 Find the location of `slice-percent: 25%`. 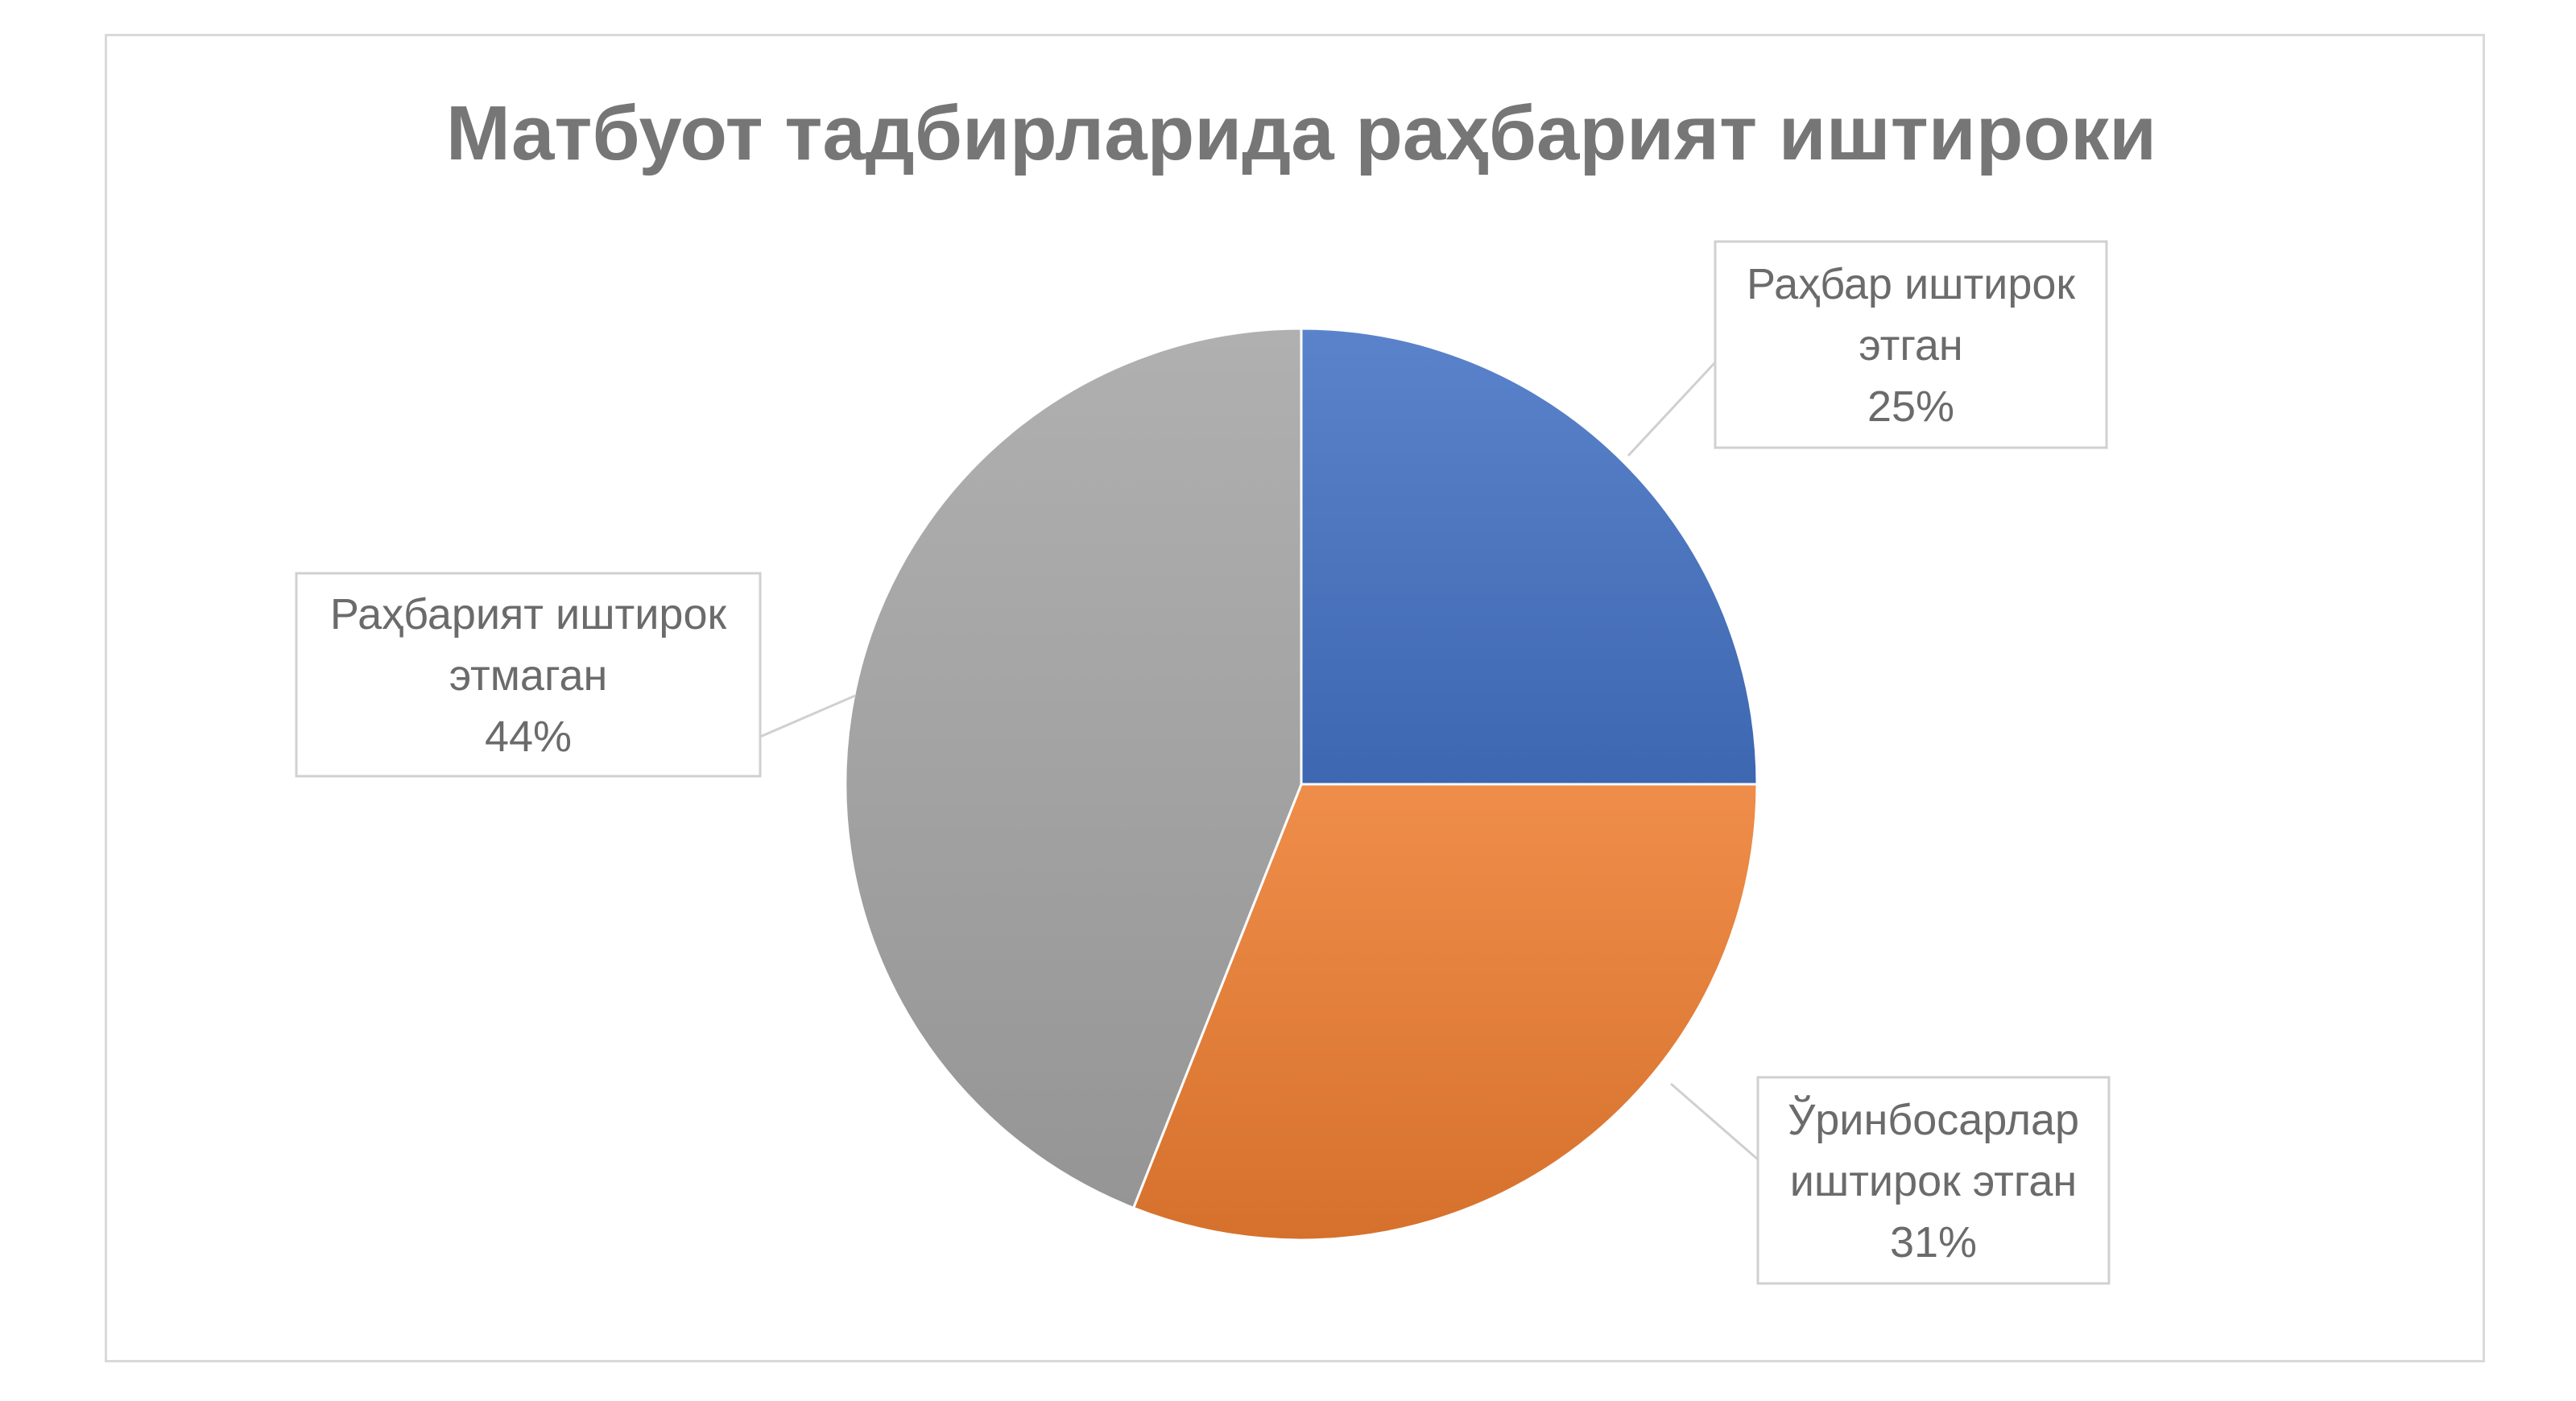

slice-percent: 25% is located at coordinates (1911, 406).